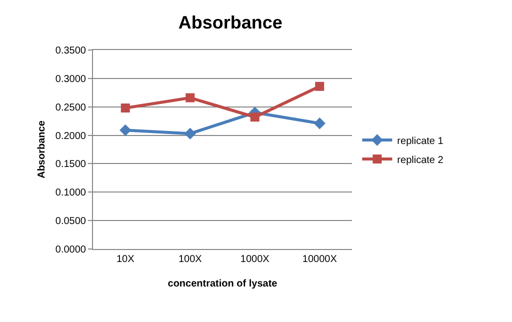 This screenshot has width=512, height=322. Describe the element at coordinates (70, 51) in the screenshot. I see `y-tick-label: 0.3500` at that location.